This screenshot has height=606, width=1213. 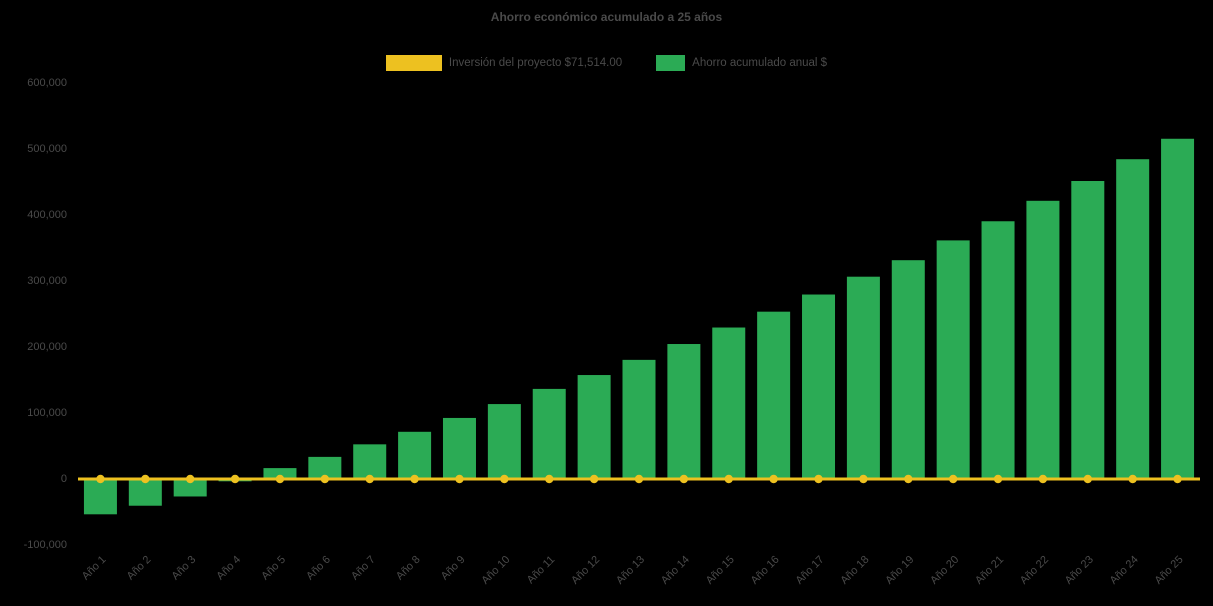 I want to click on bar-año-8, so click(x=415, y=454).